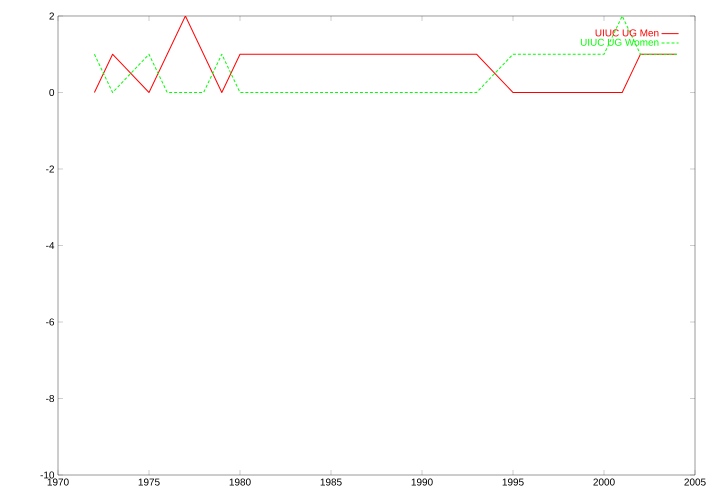  I want to click on x-tick-label: 1985, so click(331, 482).